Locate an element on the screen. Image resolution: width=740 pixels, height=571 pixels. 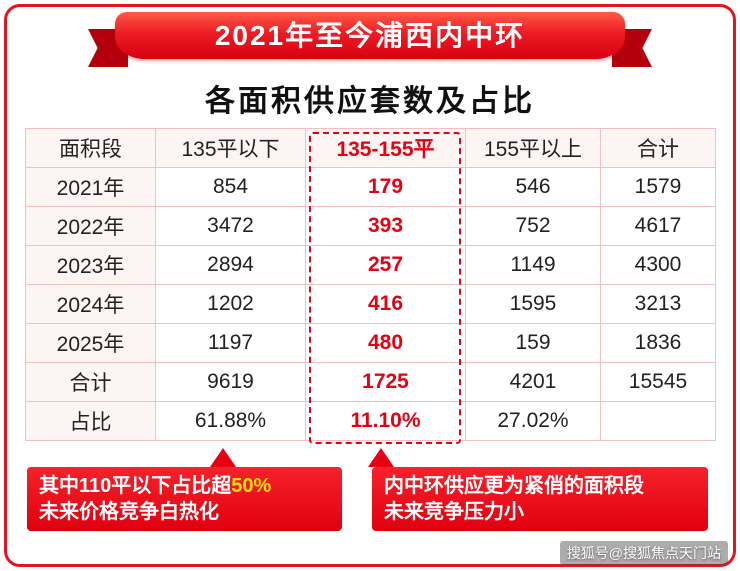
table-cell: 1202 is located at coordinates (230, 304).